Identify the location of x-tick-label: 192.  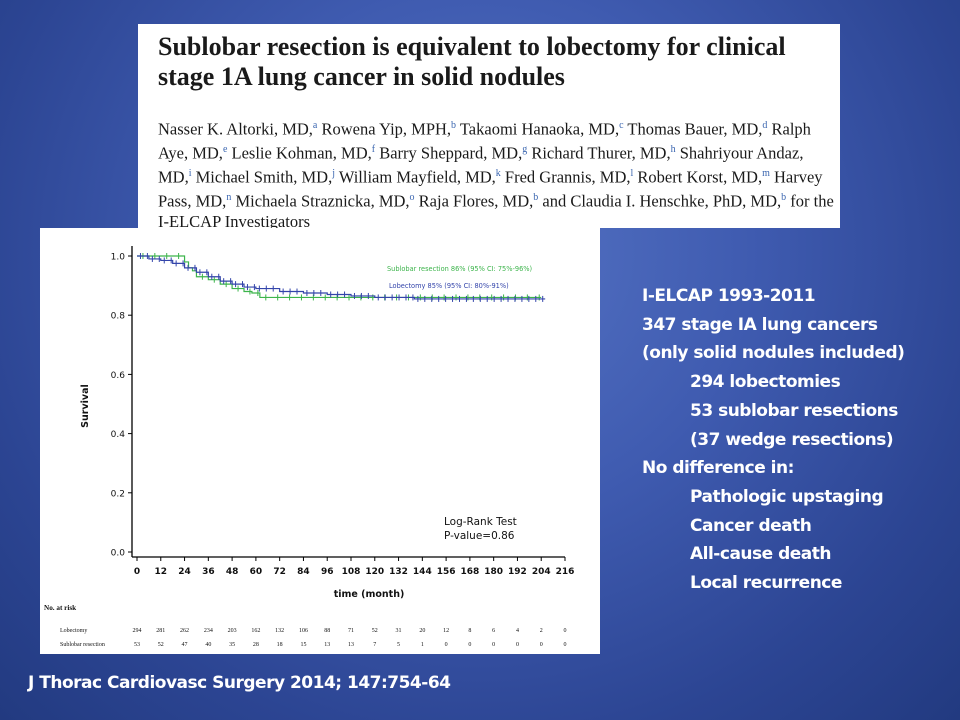
(517, 572).